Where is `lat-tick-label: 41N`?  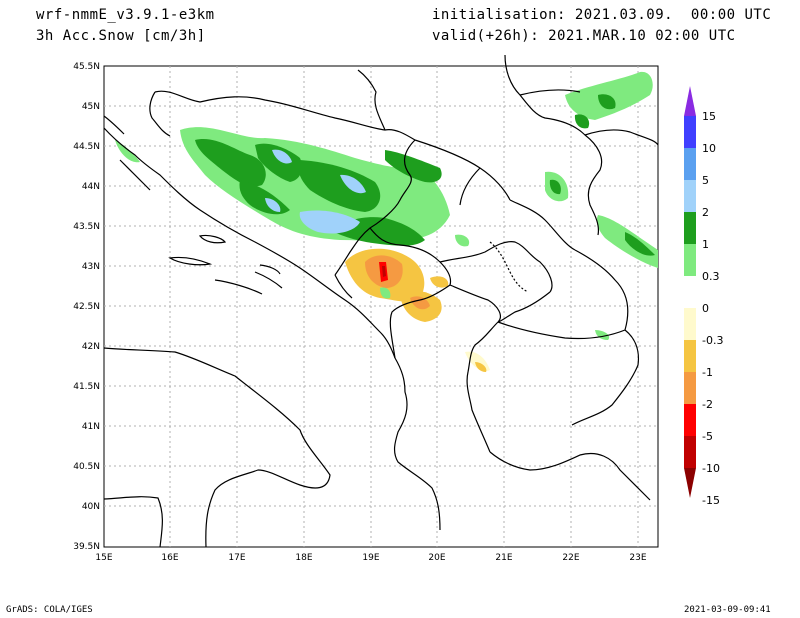 lat-tick-label: 41N is located at coordinates (91, 427).